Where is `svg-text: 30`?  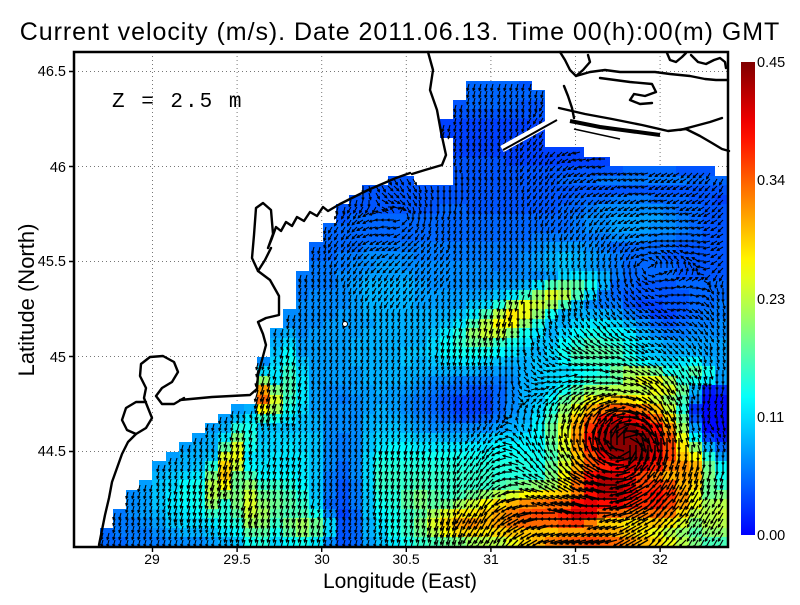
svg-text: 30 is located at coordinates (322, 559).